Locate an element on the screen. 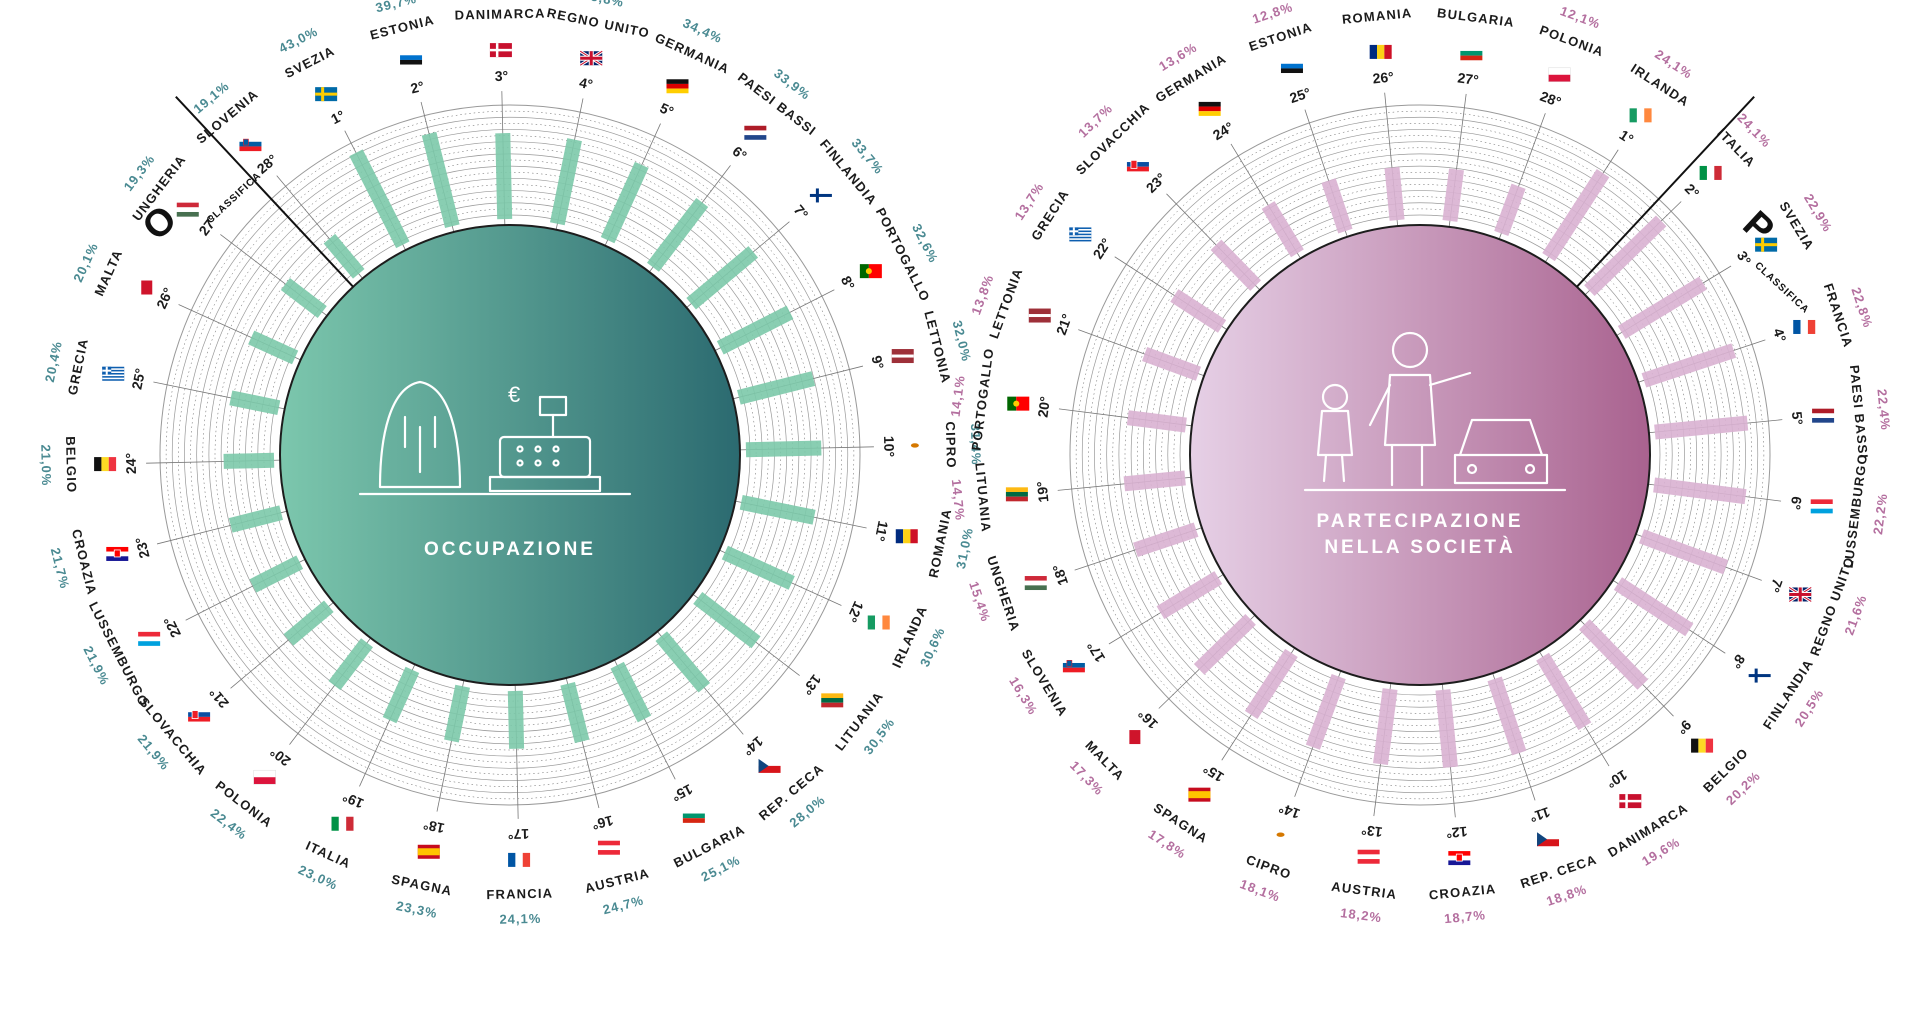  value-label: 12,8% is located at coordinates (1272, 13).